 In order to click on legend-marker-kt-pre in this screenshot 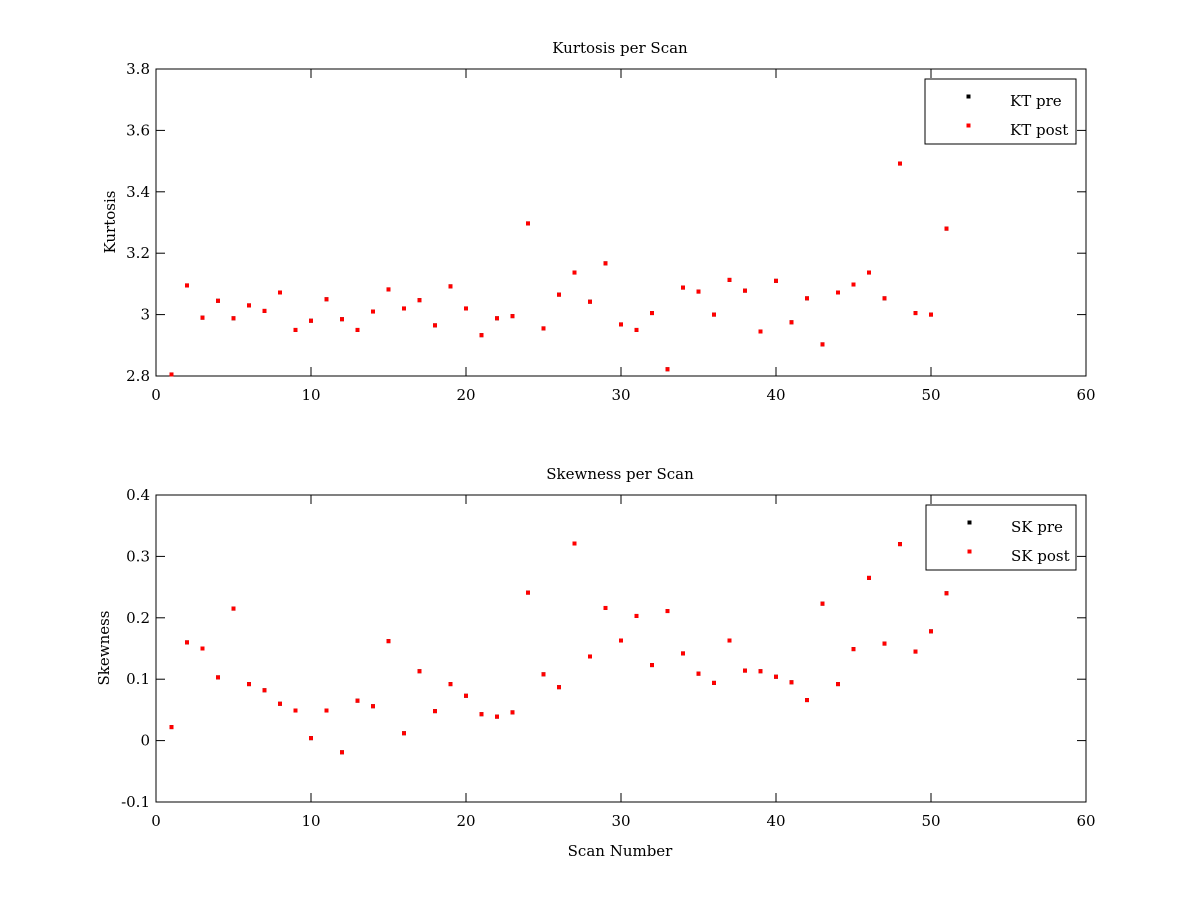, I will do `click(968, 96)`.